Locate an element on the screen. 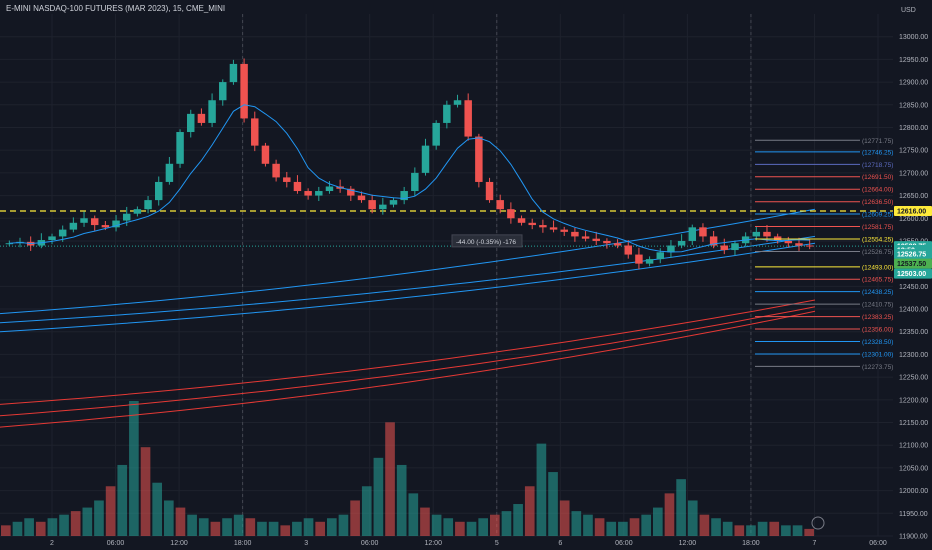 Image resolution: width=932 pixels, height=550 pixels. y-tick-label: 12750.00 is located at coordinates (913, 151).